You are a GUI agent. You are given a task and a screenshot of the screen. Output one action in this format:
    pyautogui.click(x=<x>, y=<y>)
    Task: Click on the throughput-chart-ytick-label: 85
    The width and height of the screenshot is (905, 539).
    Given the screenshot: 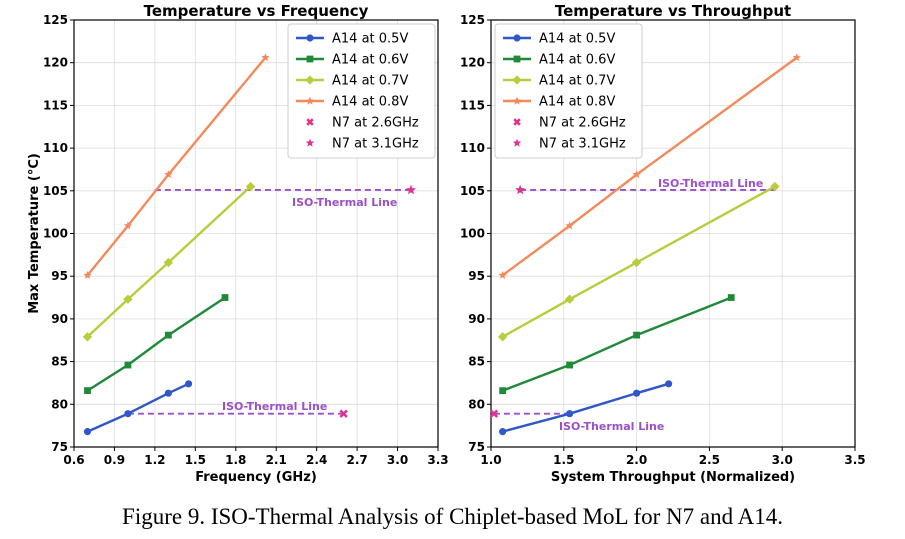 What is the action you would take?
    pyautogui.click(x=476, y=362)
    